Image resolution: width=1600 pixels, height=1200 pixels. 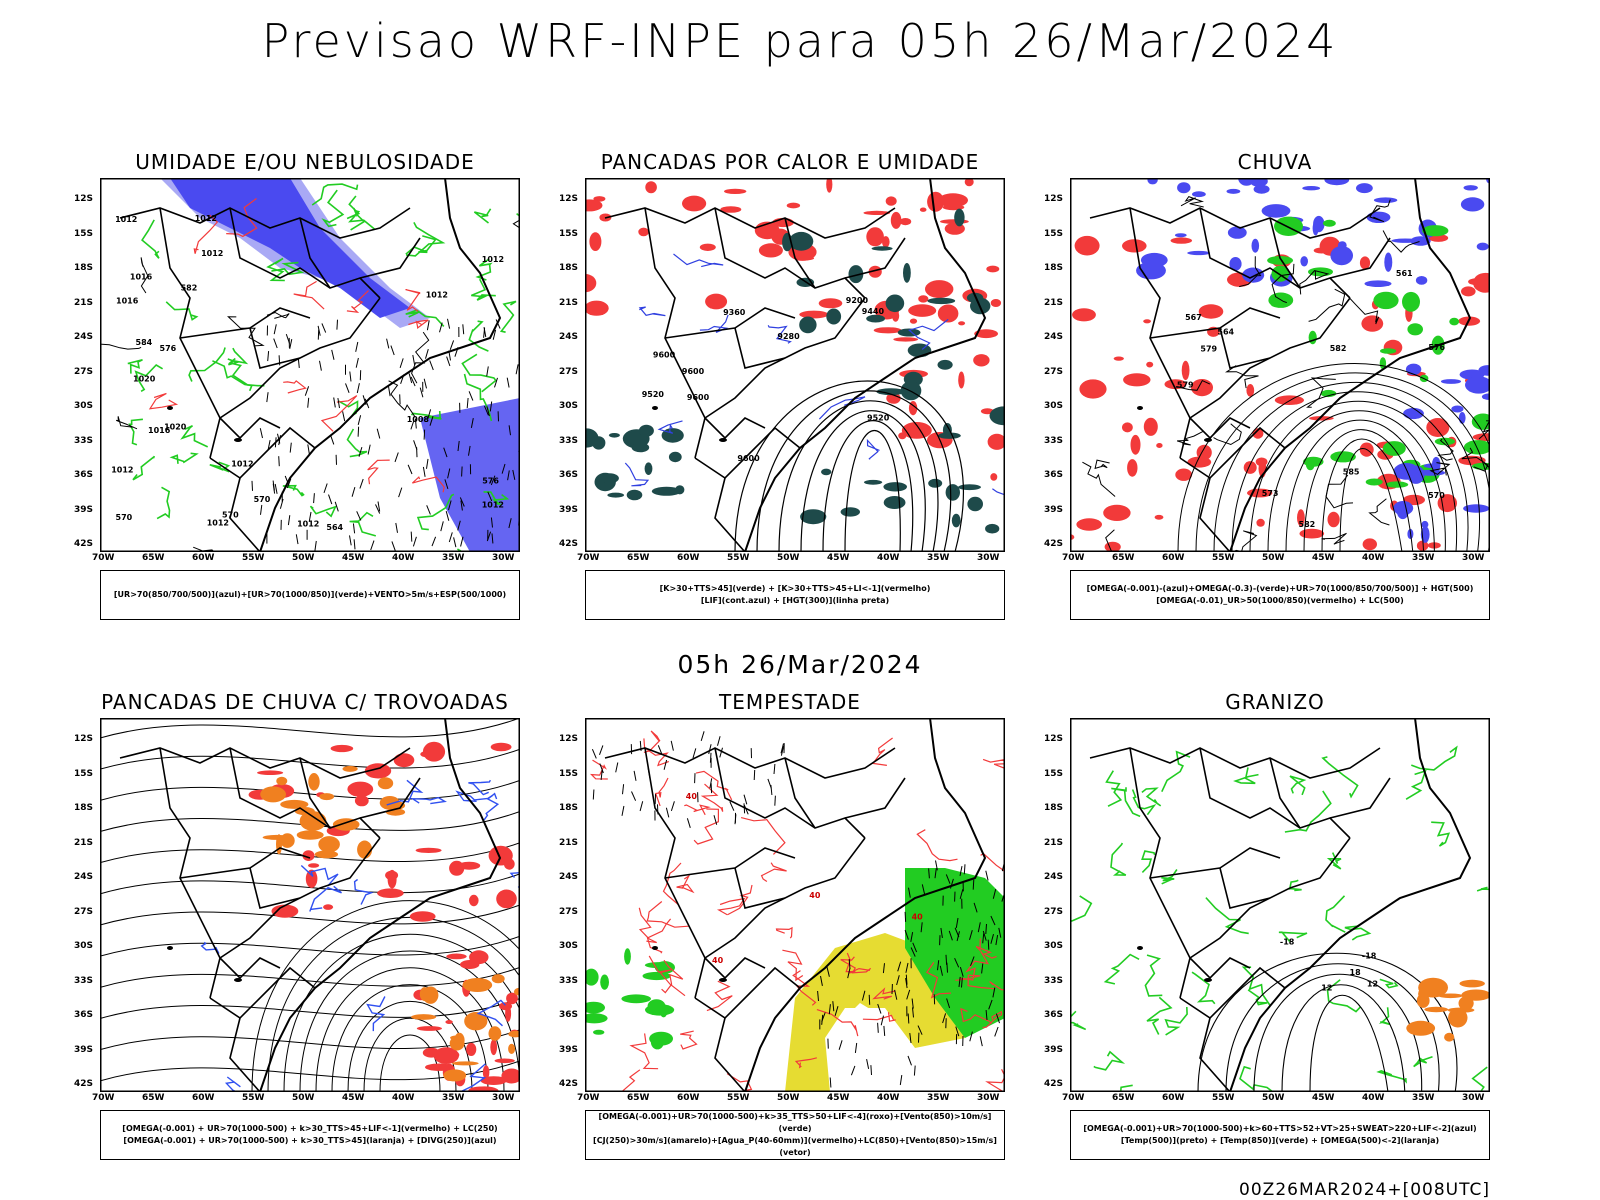 I want to click on contour-label: 9520, so click(x=653, y=394).